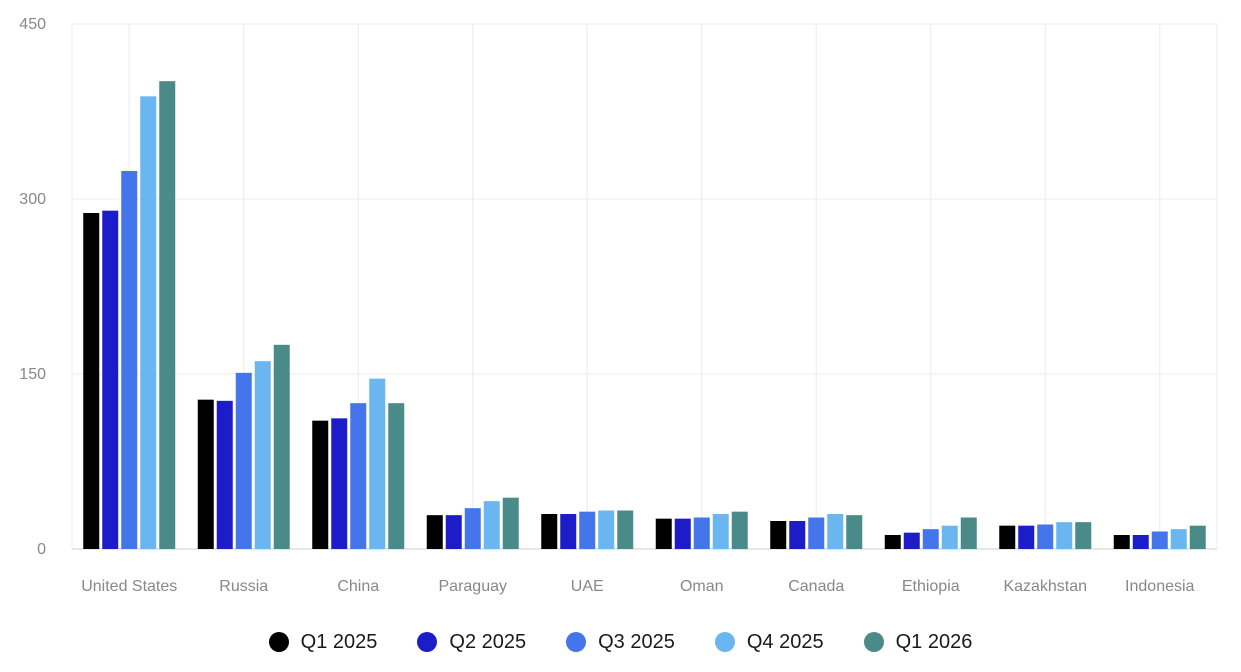 The height and width of the screenshot is (672, 1241). What do you see at coordinates (358, 586) in the screenshot?
I see `x-tick-label: China` at bounding box center [358, 586].